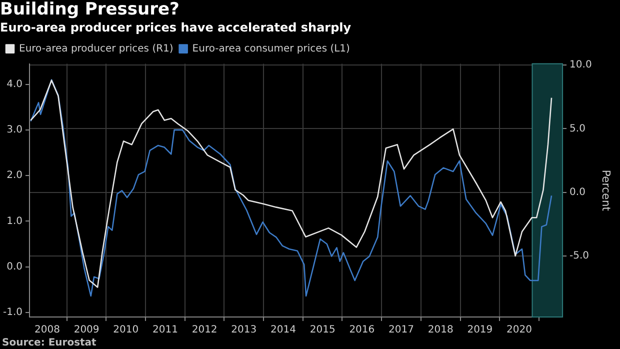 The width and height of the screenshot is (620, 349). What do you see at coordinates (578, 128) in the screenshot?
I see `y2-tick-label: 5.0` at bounding box center [578, 128].